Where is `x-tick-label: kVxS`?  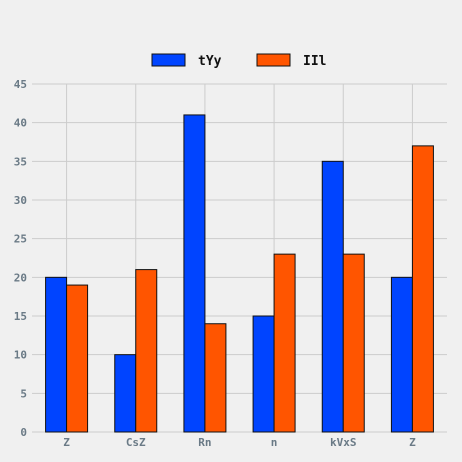 x-tick-label: kVxS is located at coordinates (343, 442).